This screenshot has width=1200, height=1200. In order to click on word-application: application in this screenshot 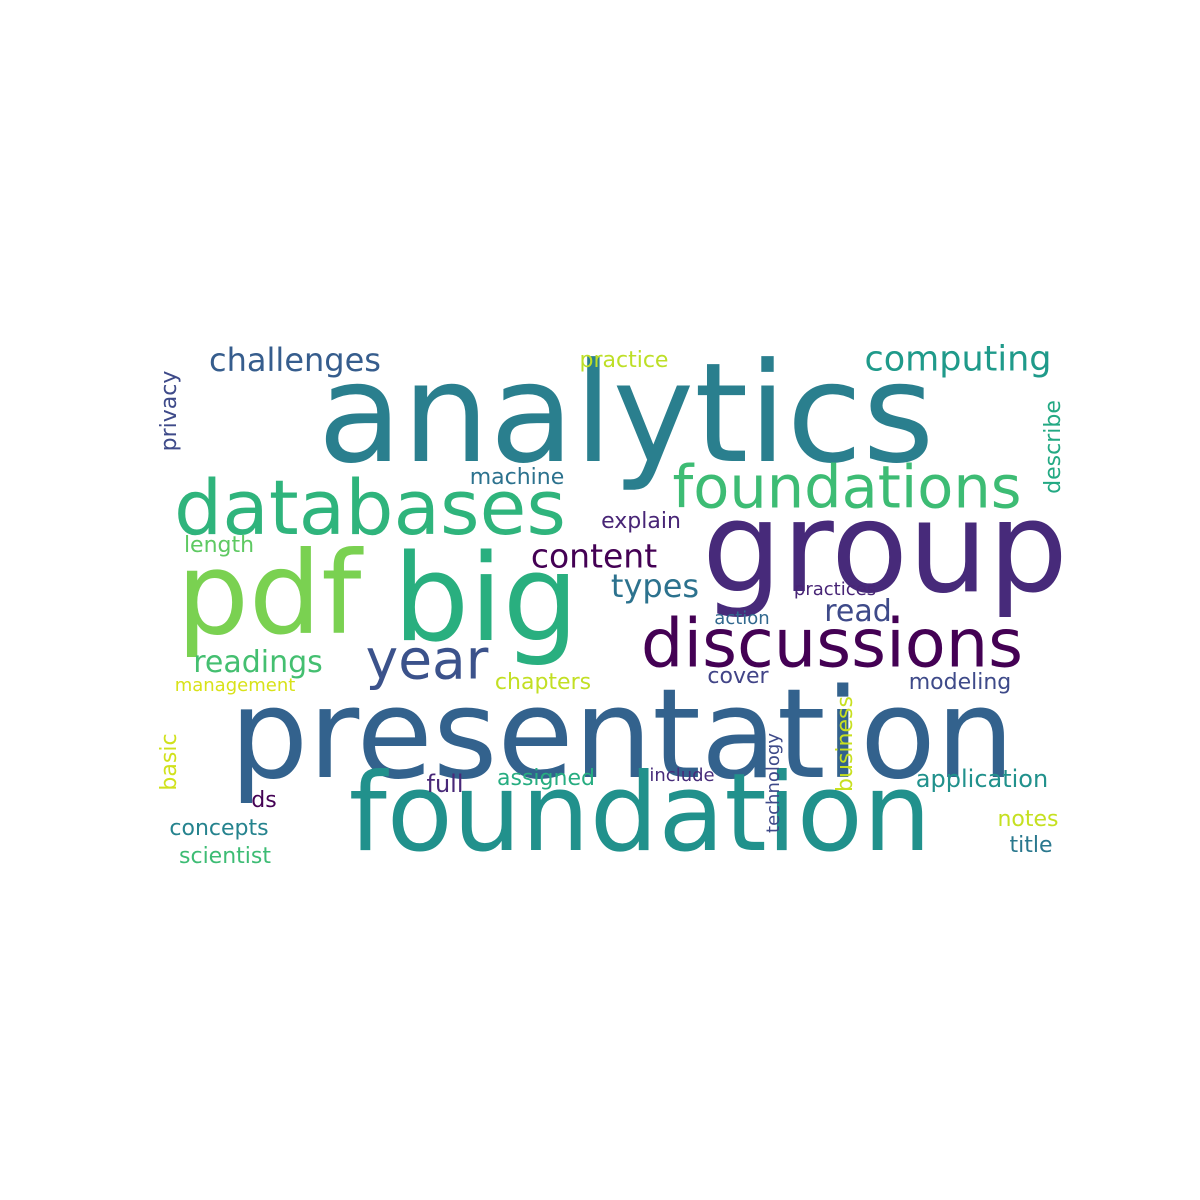, I will do `click(982, 779)`.